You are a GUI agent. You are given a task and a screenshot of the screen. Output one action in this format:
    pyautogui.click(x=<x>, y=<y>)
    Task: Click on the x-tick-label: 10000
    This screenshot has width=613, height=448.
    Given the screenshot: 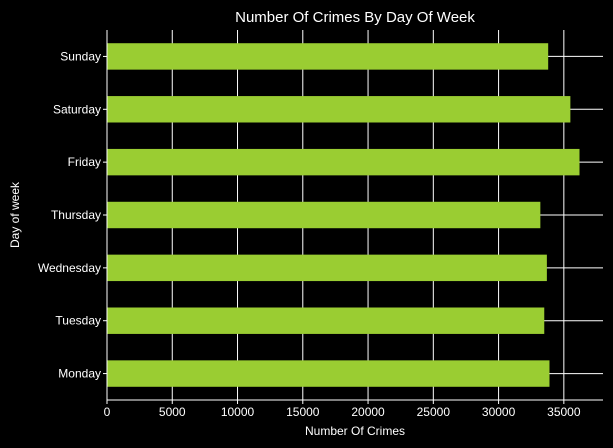 What is the action you would take?
    pyautogui.click(x=238, y=412)
    